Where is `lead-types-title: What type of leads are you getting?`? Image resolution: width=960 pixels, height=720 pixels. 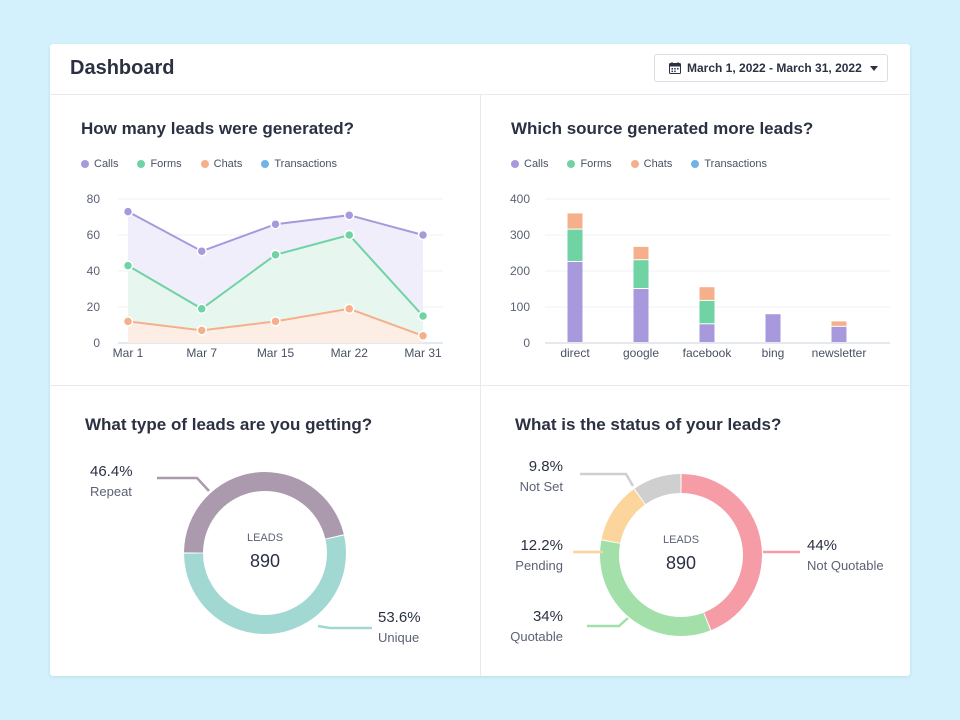
lead-types-title: What type of leads are you getting? is located at coordinates (229, 424).